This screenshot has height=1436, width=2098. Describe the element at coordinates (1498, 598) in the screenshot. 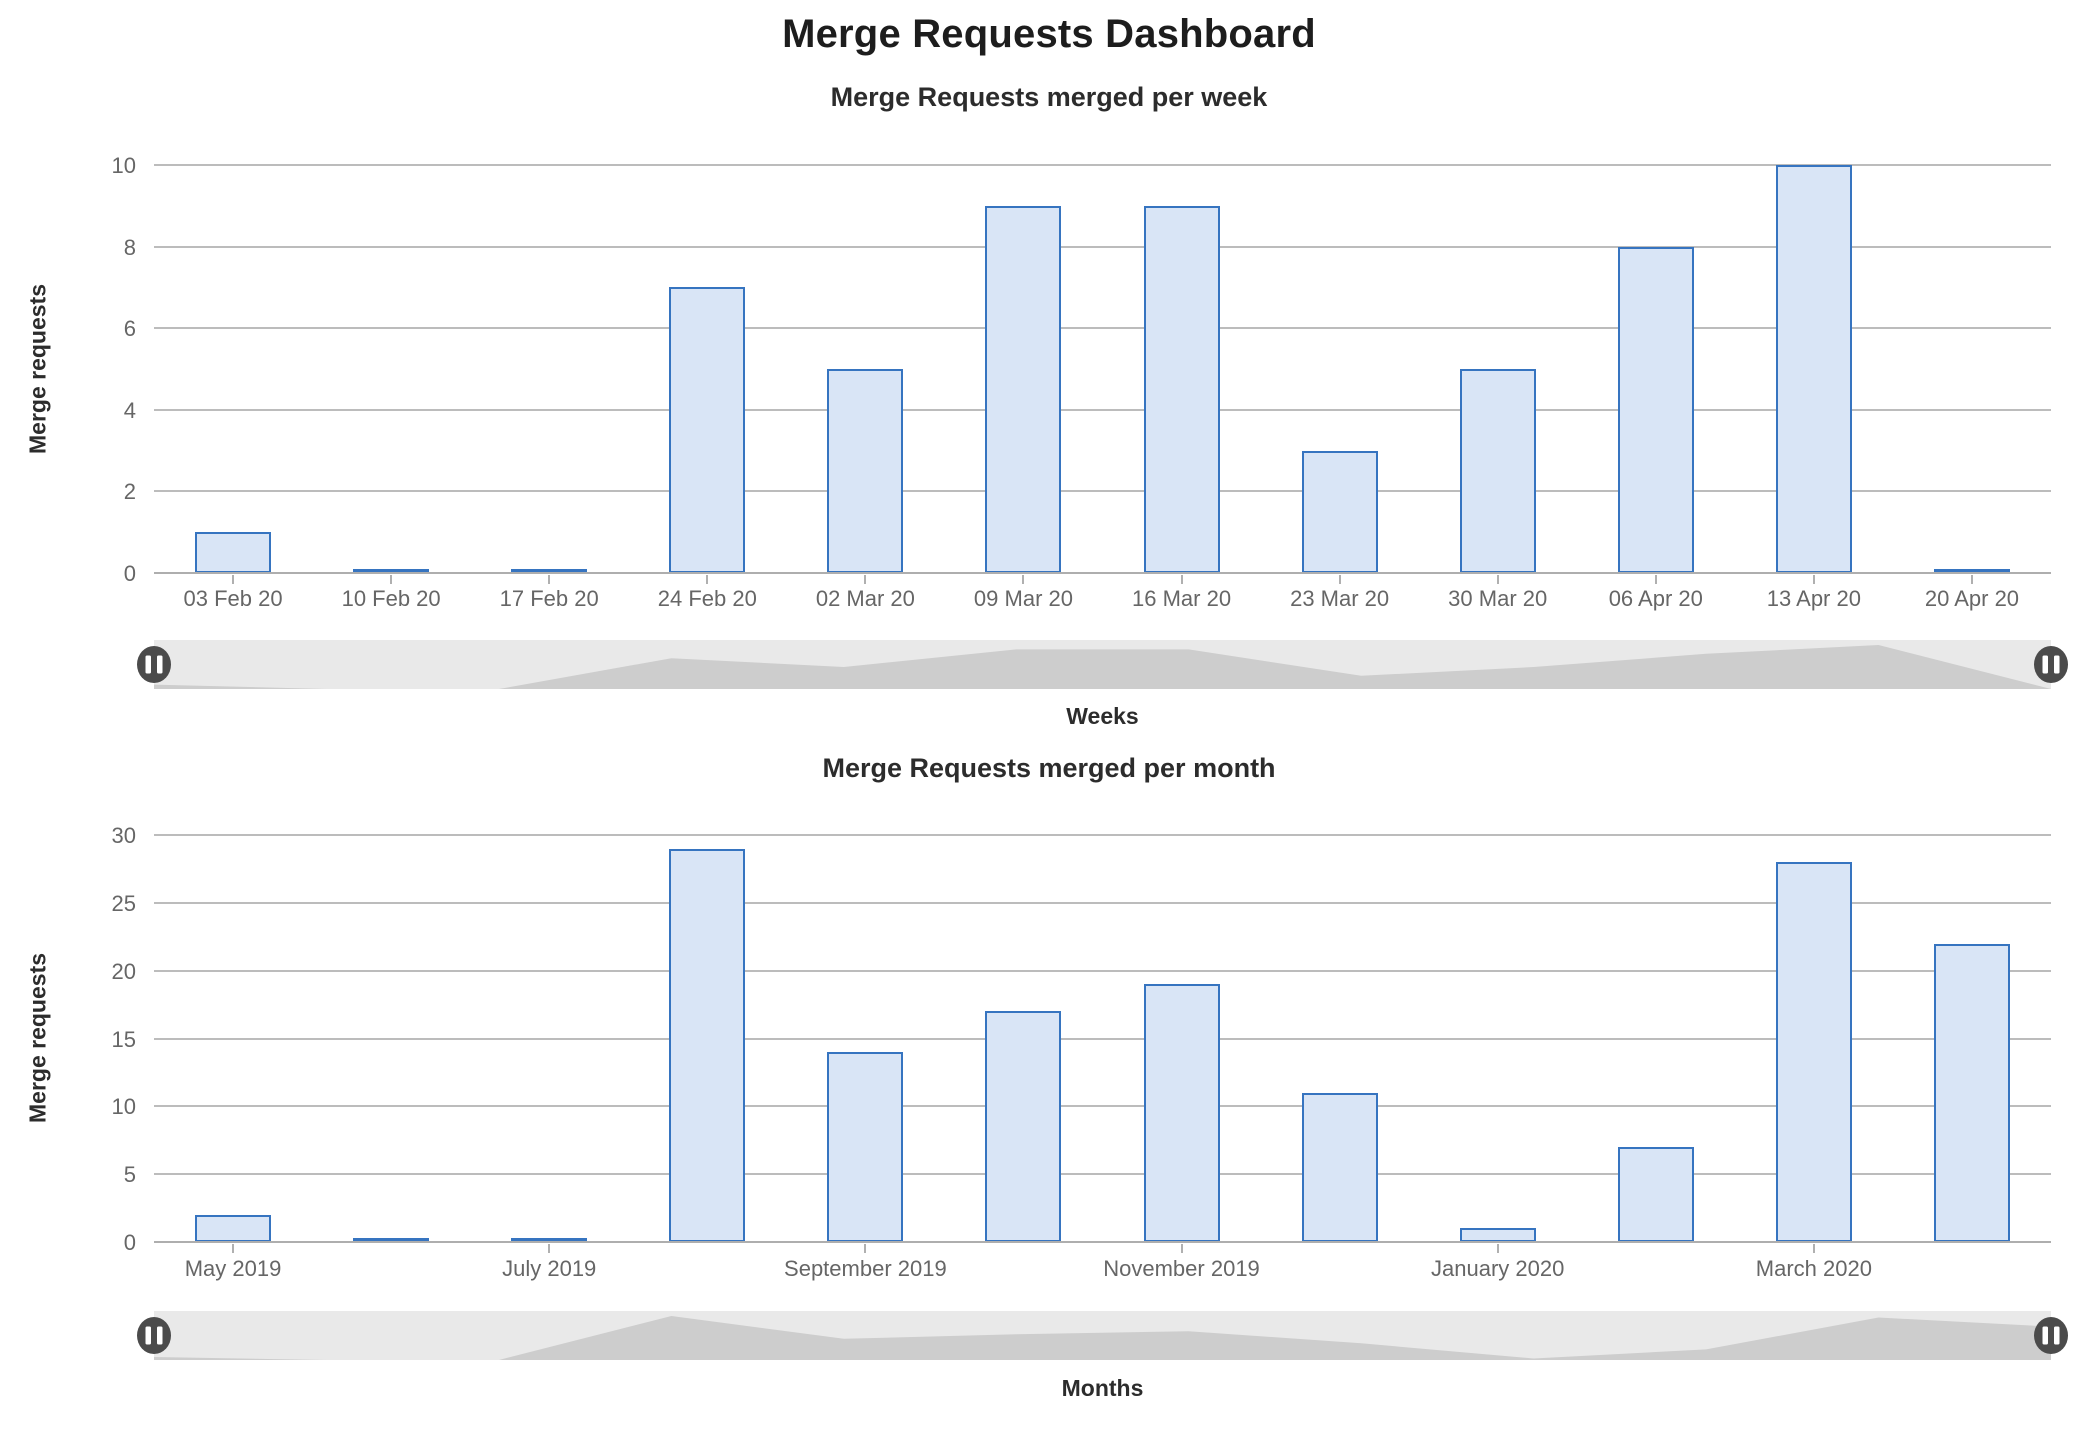

I see `x-tick-label: 30 Mar 20` at that location.